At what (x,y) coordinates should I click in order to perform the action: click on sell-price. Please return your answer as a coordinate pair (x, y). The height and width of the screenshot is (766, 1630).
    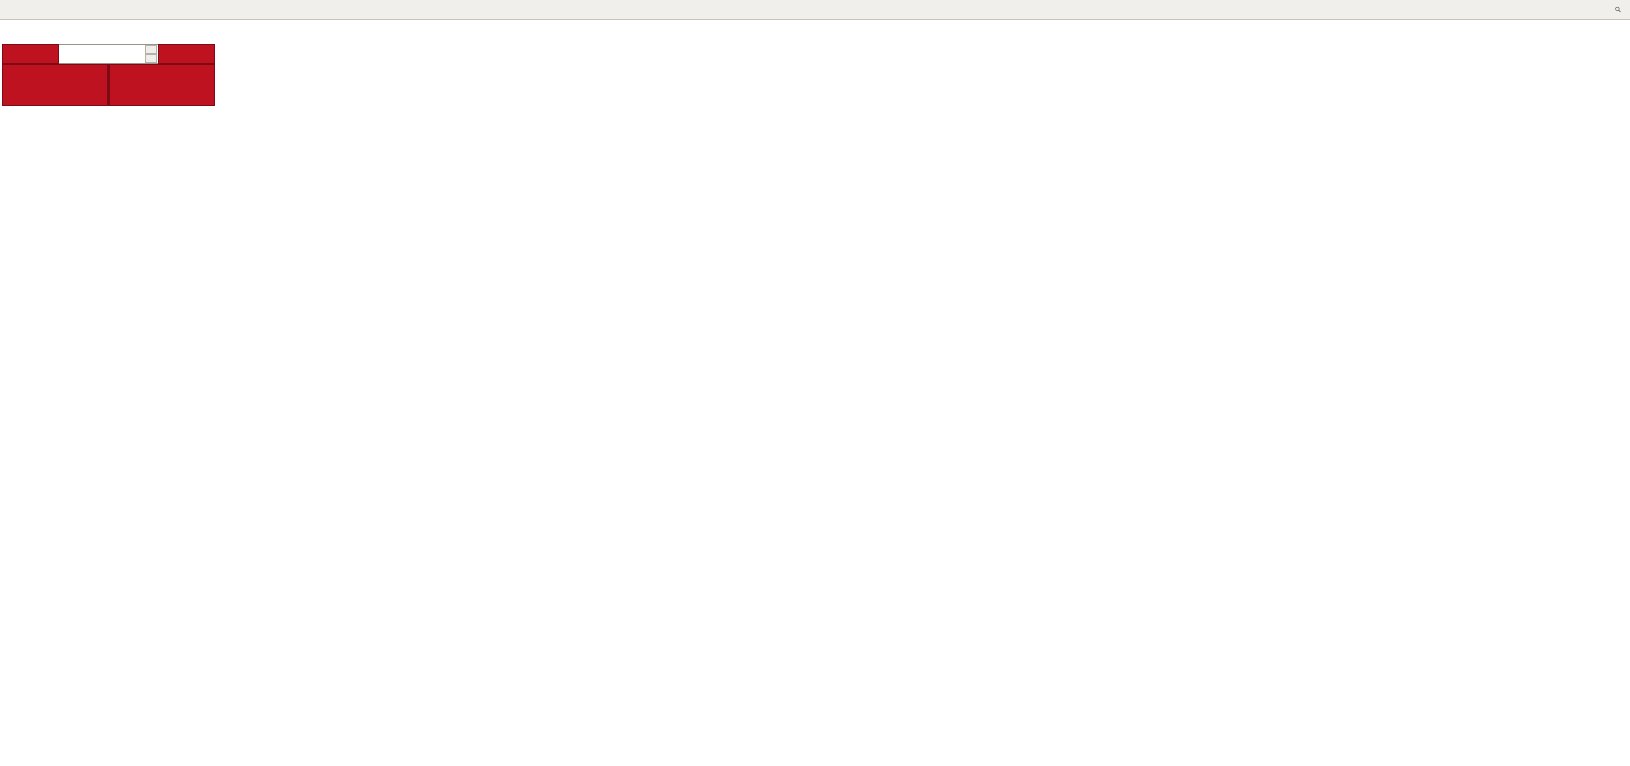
    Looking at the image, I should click on (55, 85).